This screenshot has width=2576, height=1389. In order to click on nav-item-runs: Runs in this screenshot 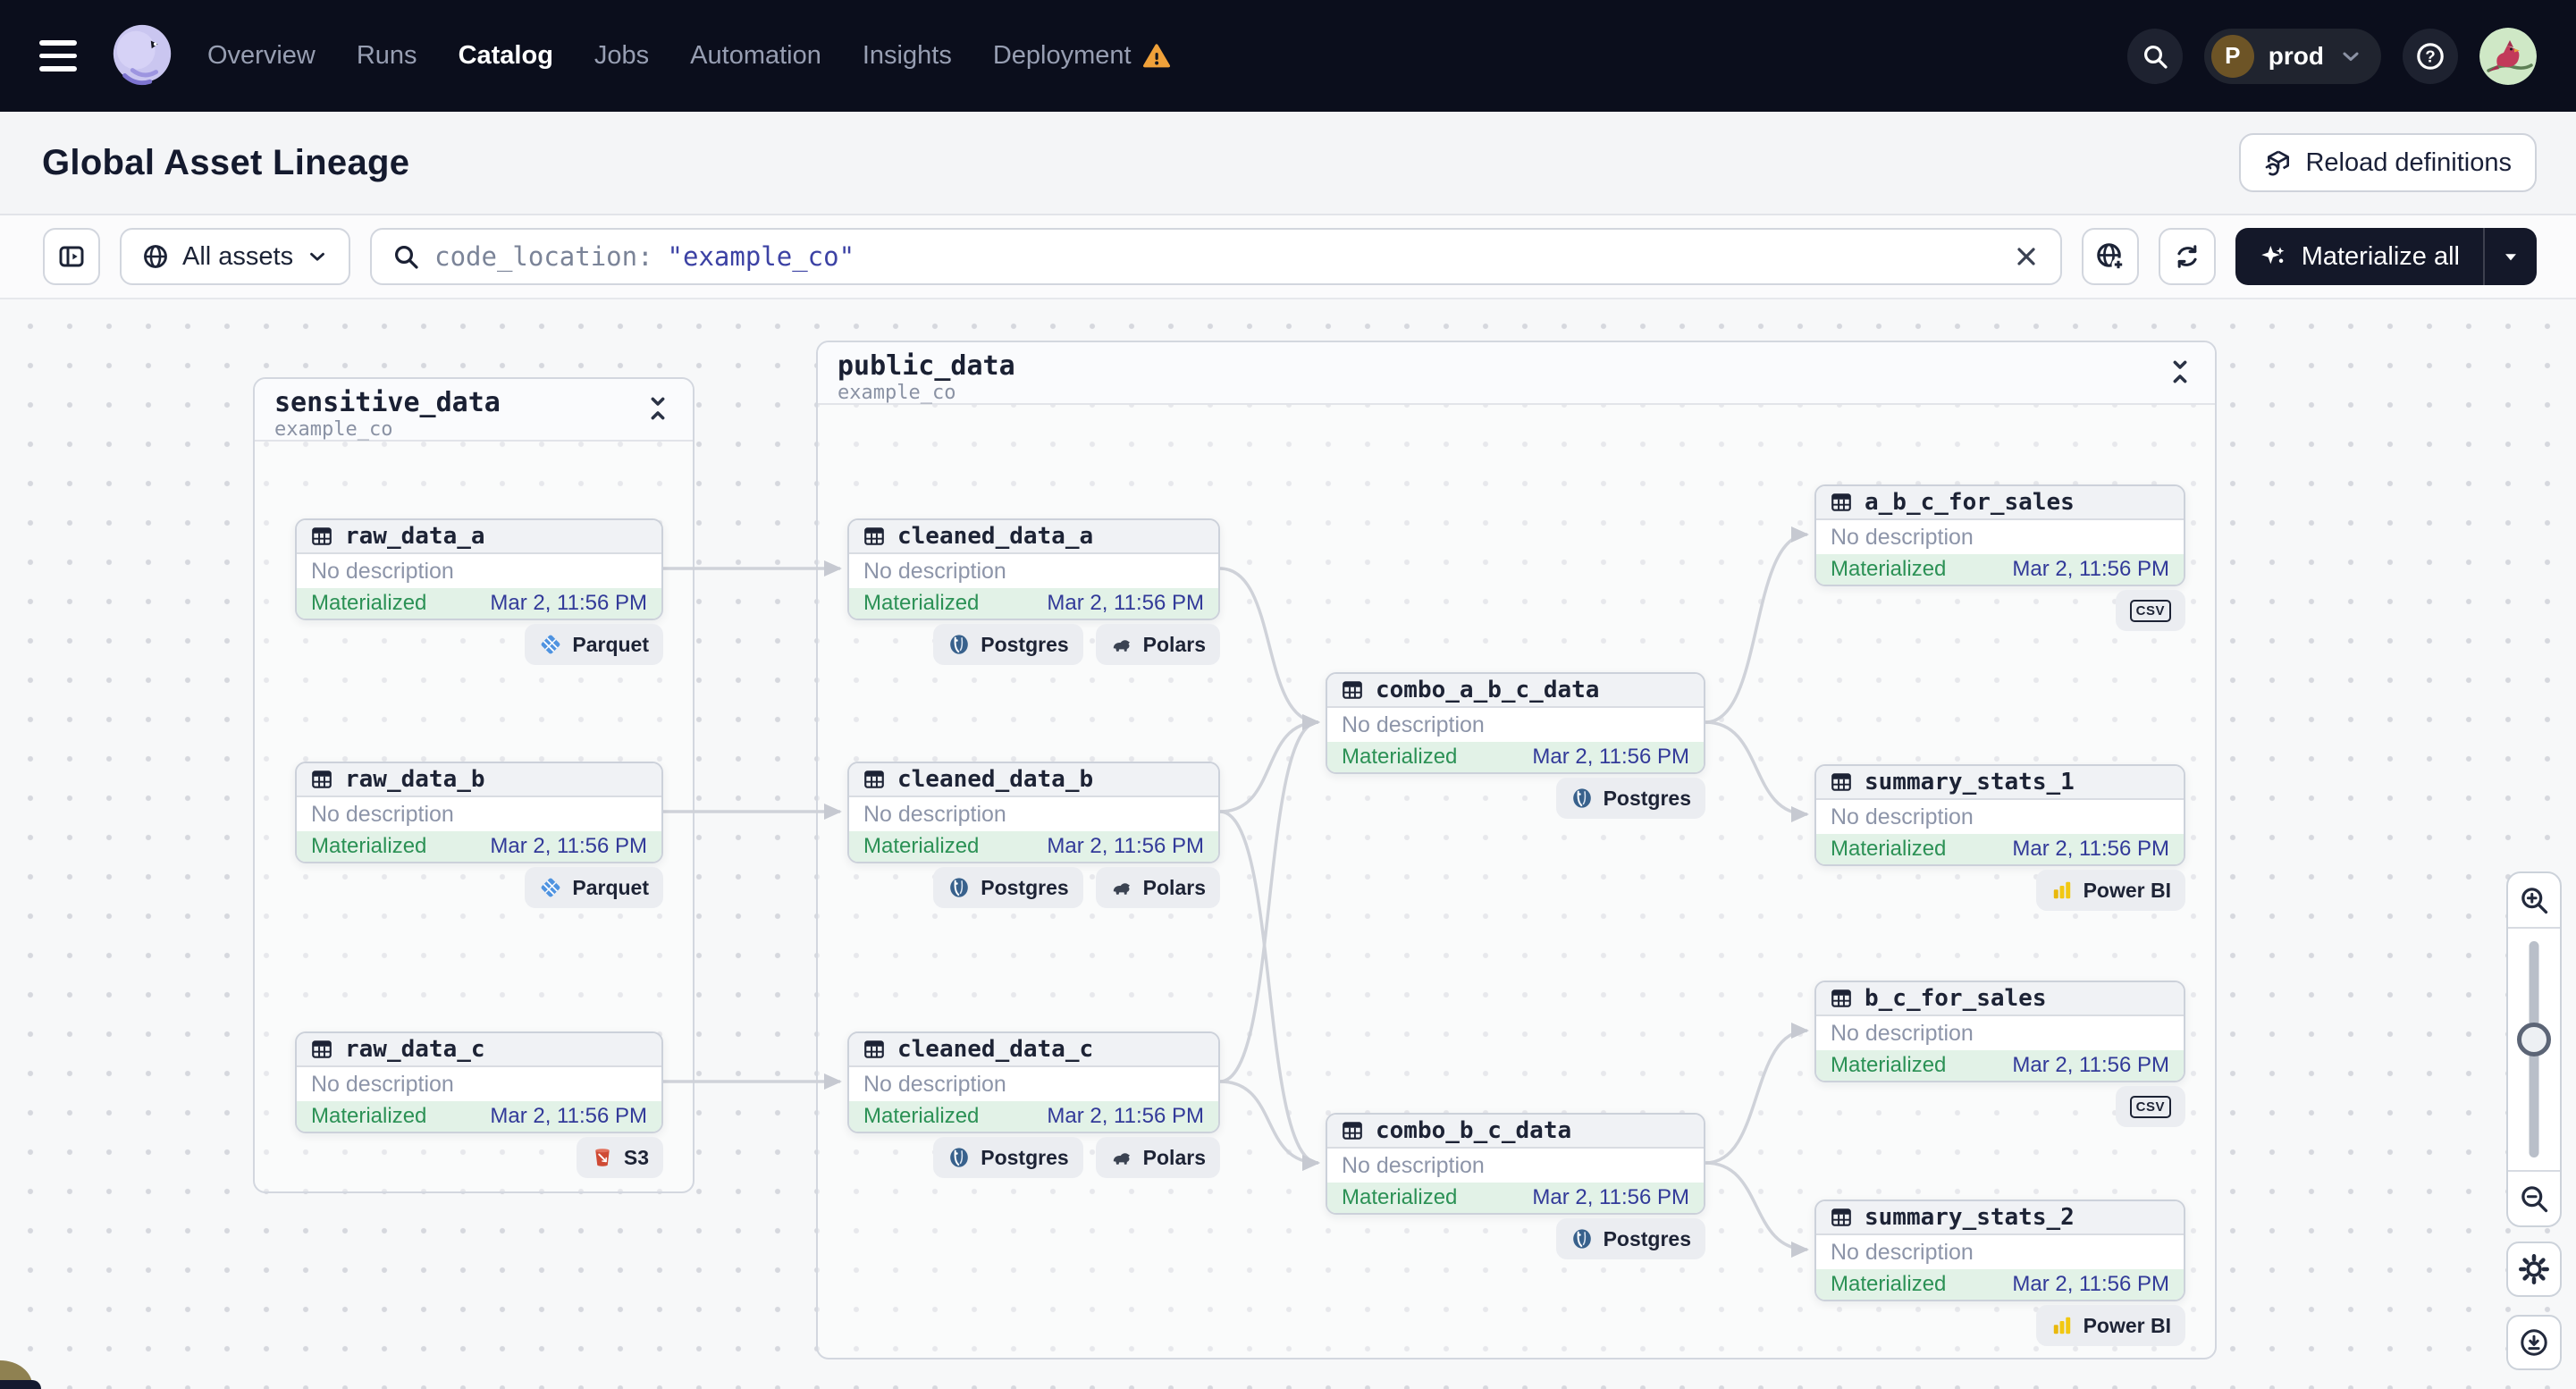, I will do `click(387, 56)`.